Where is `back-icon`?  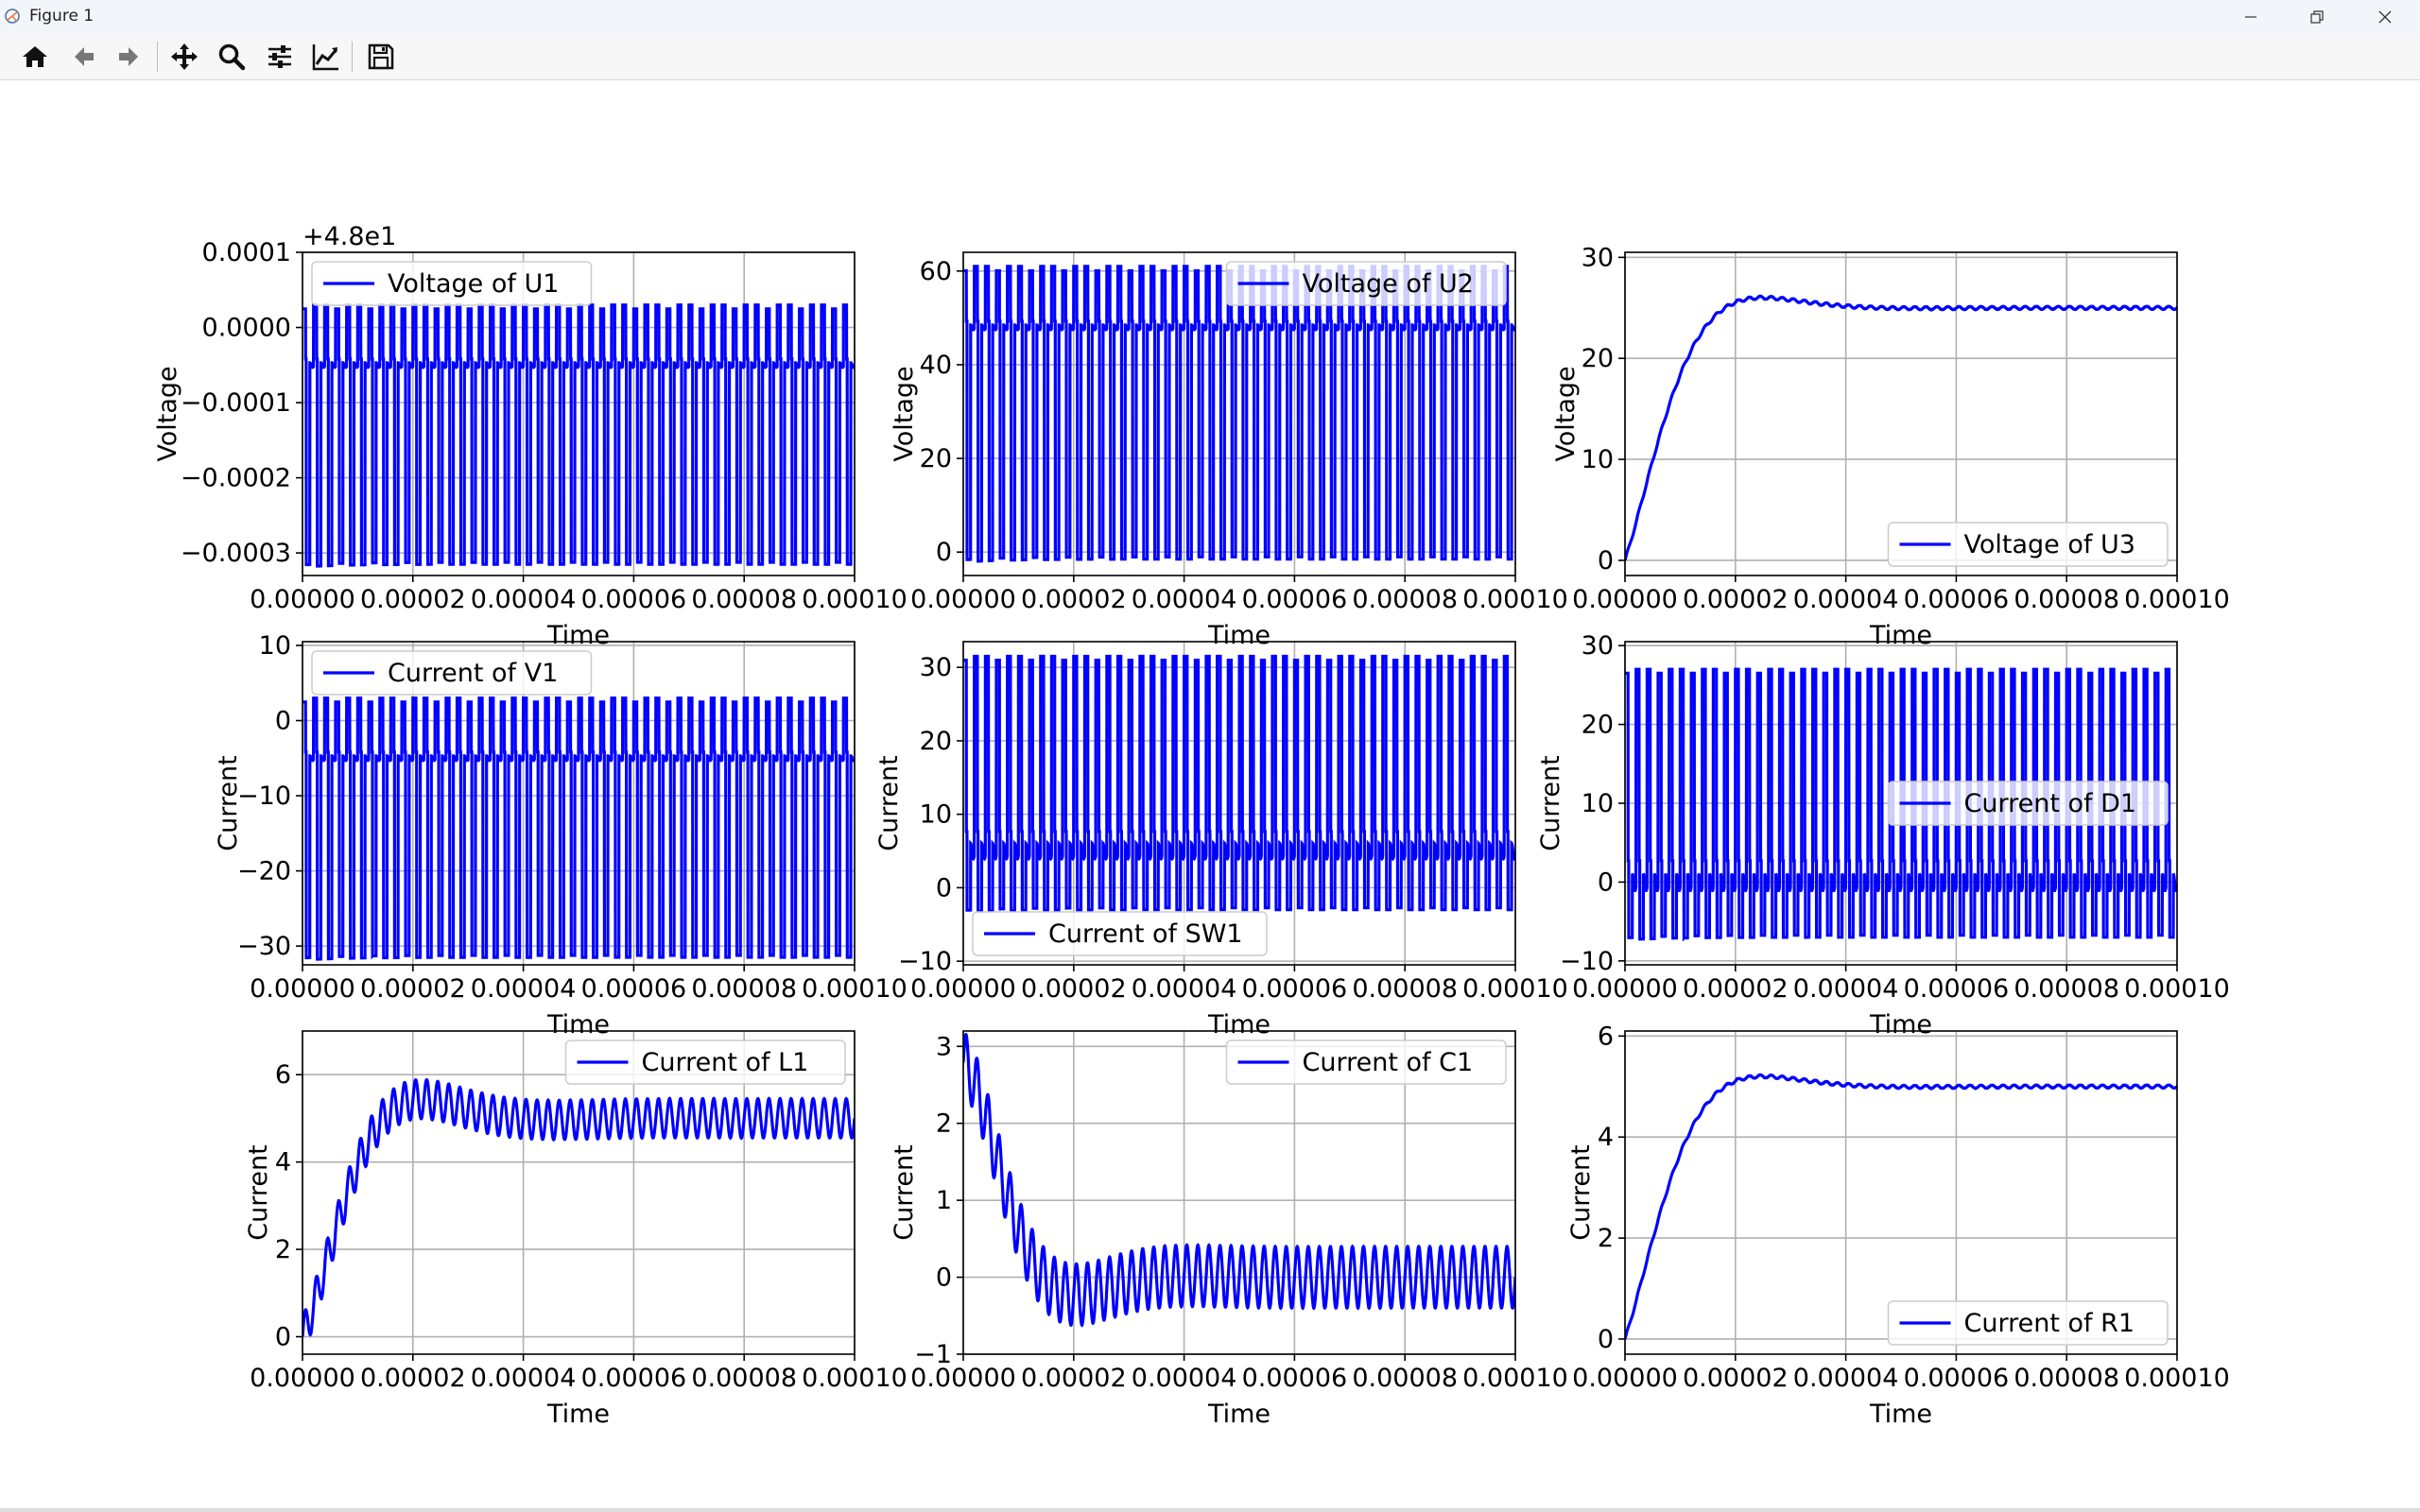
back-icon is located at coordinates (84, 56).